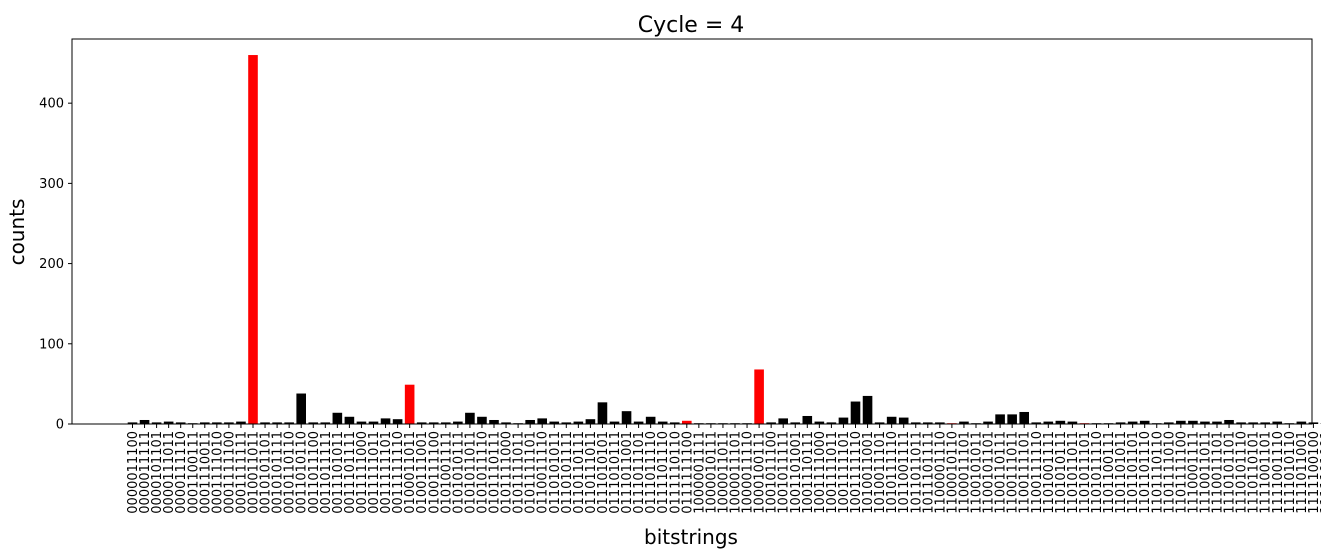  I want to click on x-tick-label: 0011111011, so click(374, 472).